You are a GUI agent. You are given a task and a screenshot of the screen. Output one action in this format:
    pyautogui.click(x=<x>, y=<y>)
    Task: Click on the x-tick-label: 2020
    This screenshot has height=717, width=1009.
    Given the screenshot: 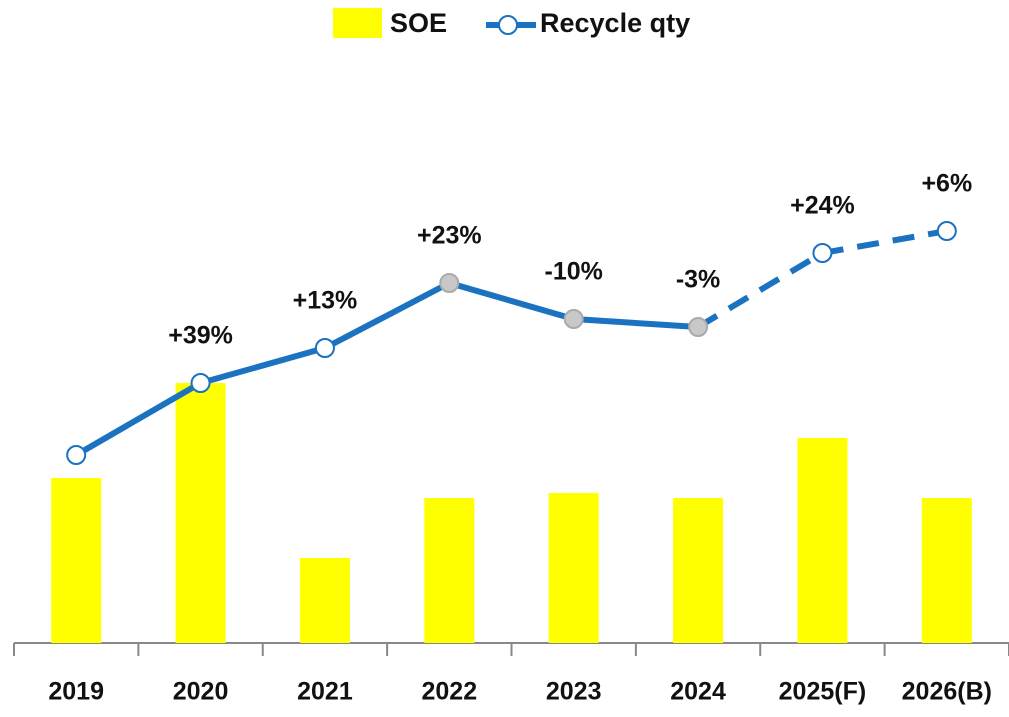 What is the action you would take?
    pyautogui.click(x=201, y=692)
    